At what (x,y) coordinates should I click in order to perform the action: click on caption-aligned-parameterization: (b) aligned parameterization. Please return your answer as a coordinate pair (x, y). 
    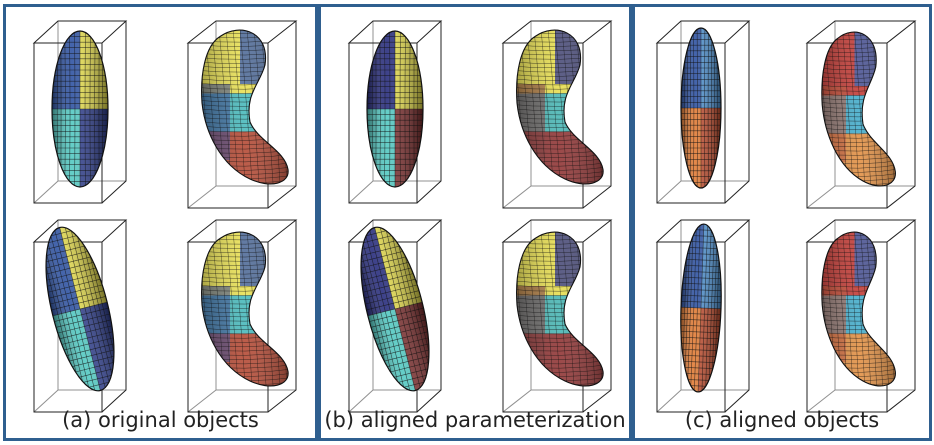
    Looking at the image, I should click on (475, 420).